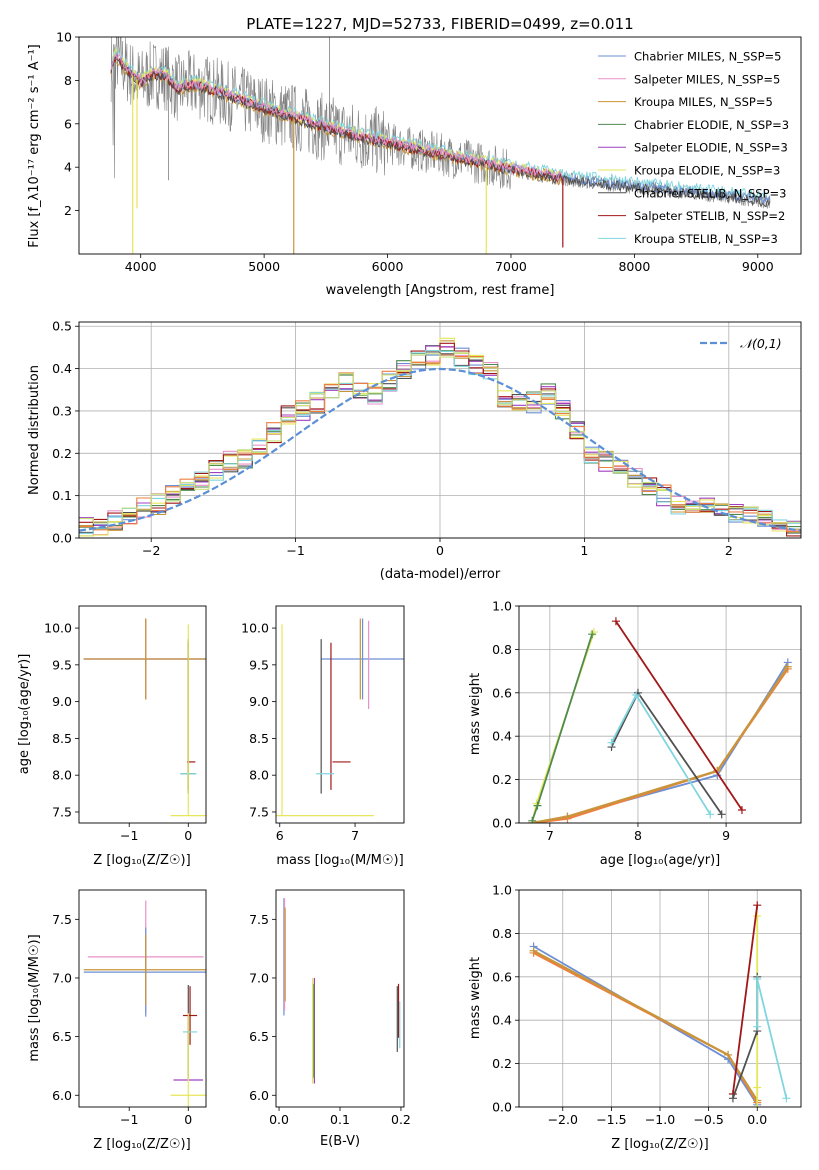  I want to click on x-tick-label: 6000, so click(388, 266).